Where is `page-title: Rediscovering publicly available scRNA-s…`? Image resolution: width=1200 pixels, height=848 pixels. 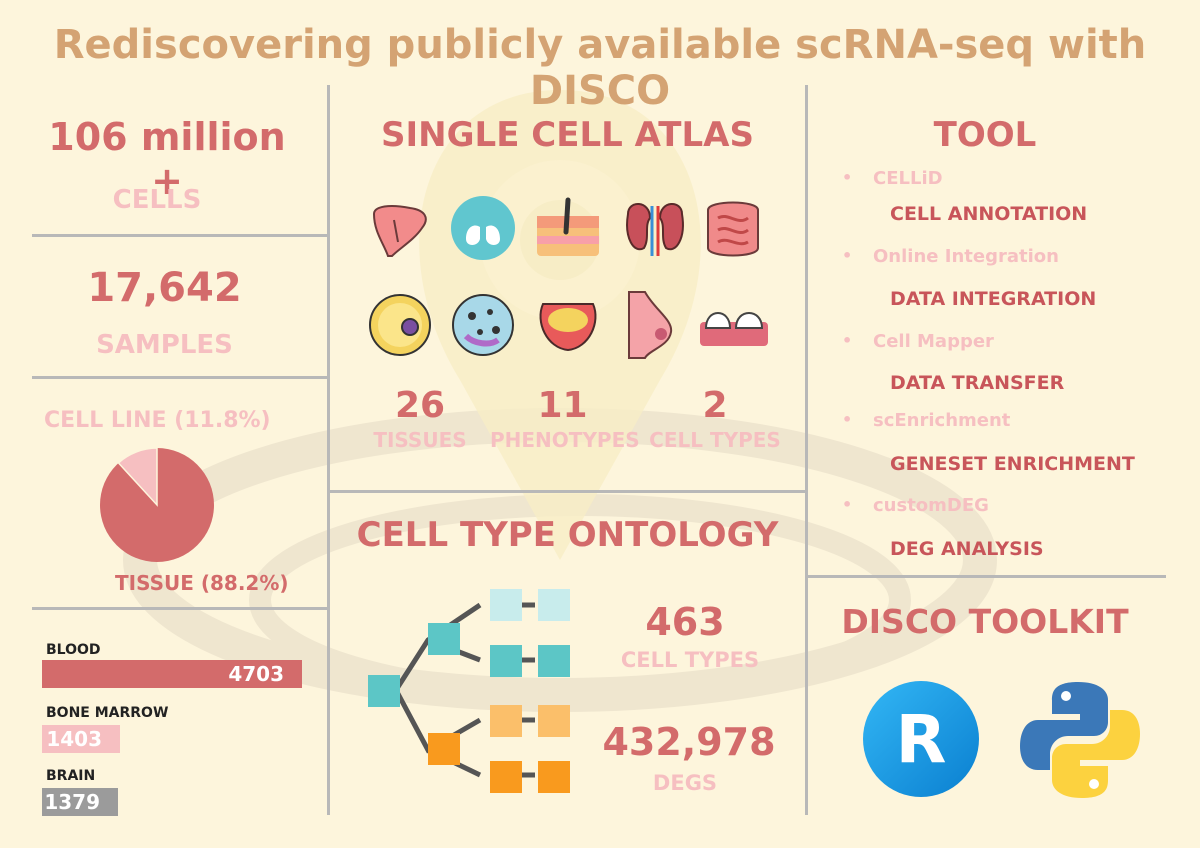 page-title: Rediscovering publicly available scRNA-s… is located at coordinates (600, 68).